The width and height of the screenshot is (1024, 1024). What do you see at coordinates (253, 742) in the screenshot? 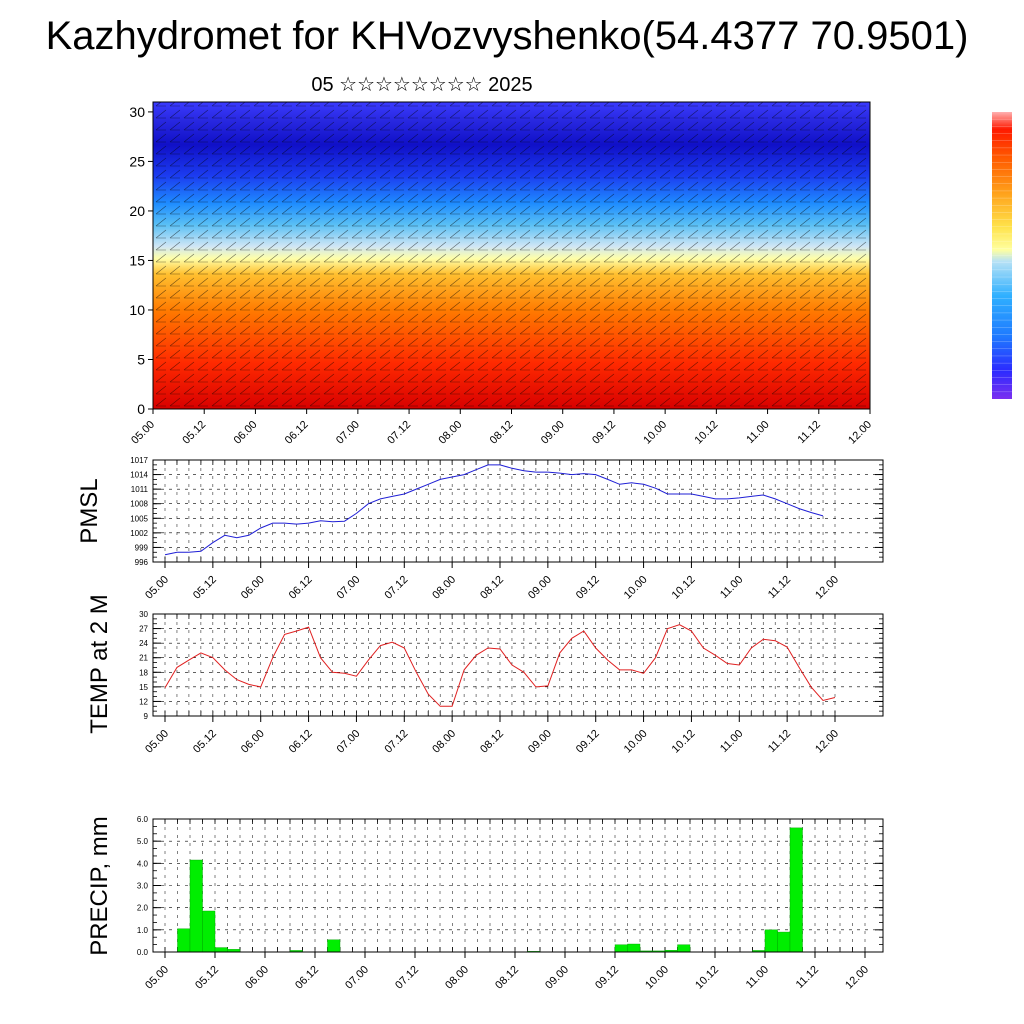
I see `temp-xtick-label: 06.00` at bounding box center [253, 742].